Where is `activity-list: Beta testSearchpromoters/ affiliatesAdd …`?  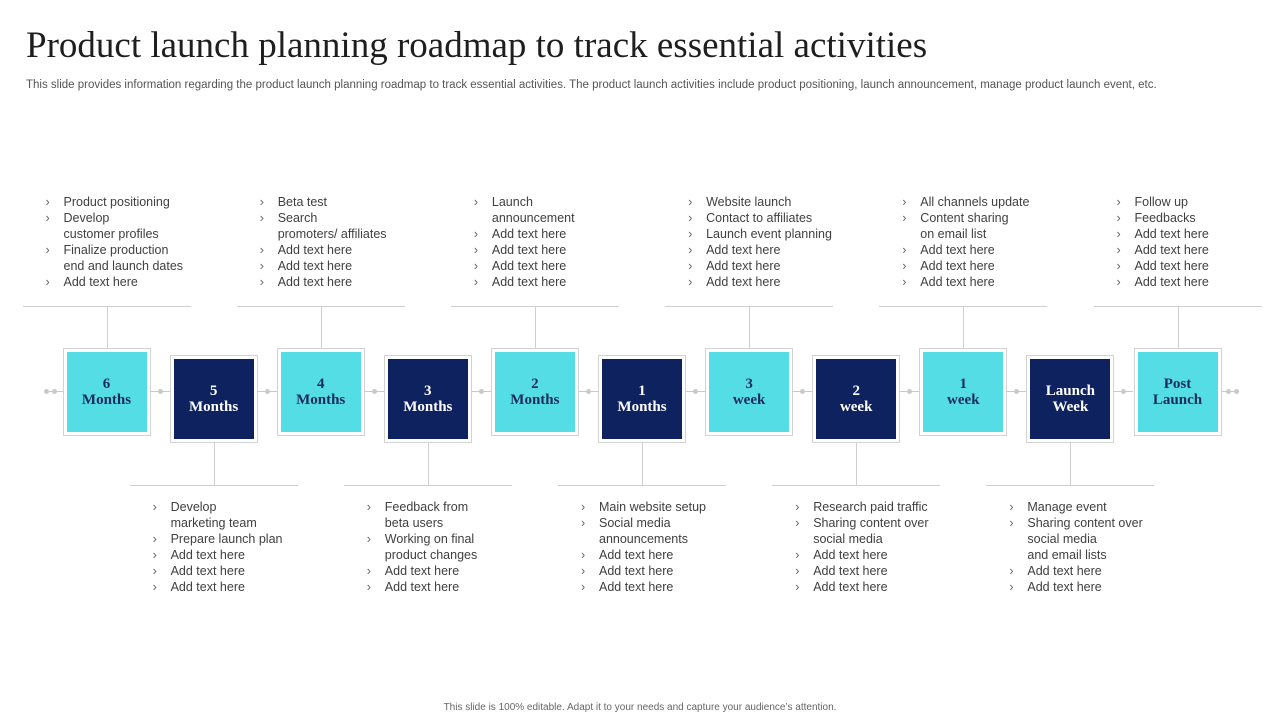
activity-list: Beta testSearchpromoters/ affiliatesAdd … is located at coordinates (342, 242).